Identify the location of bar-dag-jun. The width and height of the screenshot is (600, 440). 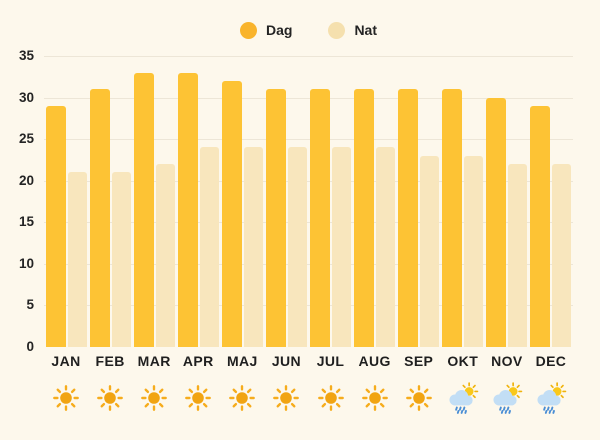
(275, 218).